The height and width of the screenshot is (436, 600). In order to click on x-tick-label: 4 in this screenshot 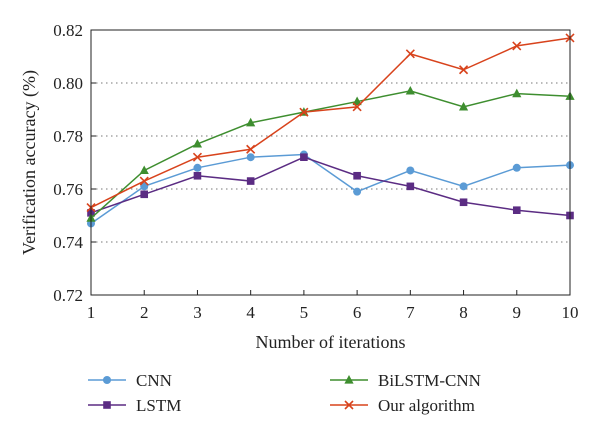, I will do `click(250, 312)`.